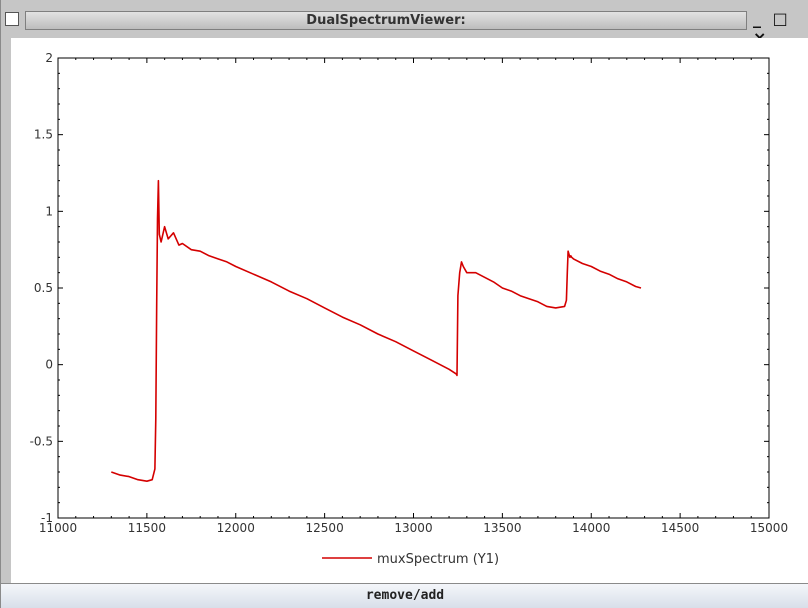 This screenshot has width=808, height=608. Describe the element at coordinates (438, 559) in the screenshot. I see `legend-label: muxSpectrum (Y1)` at that location.